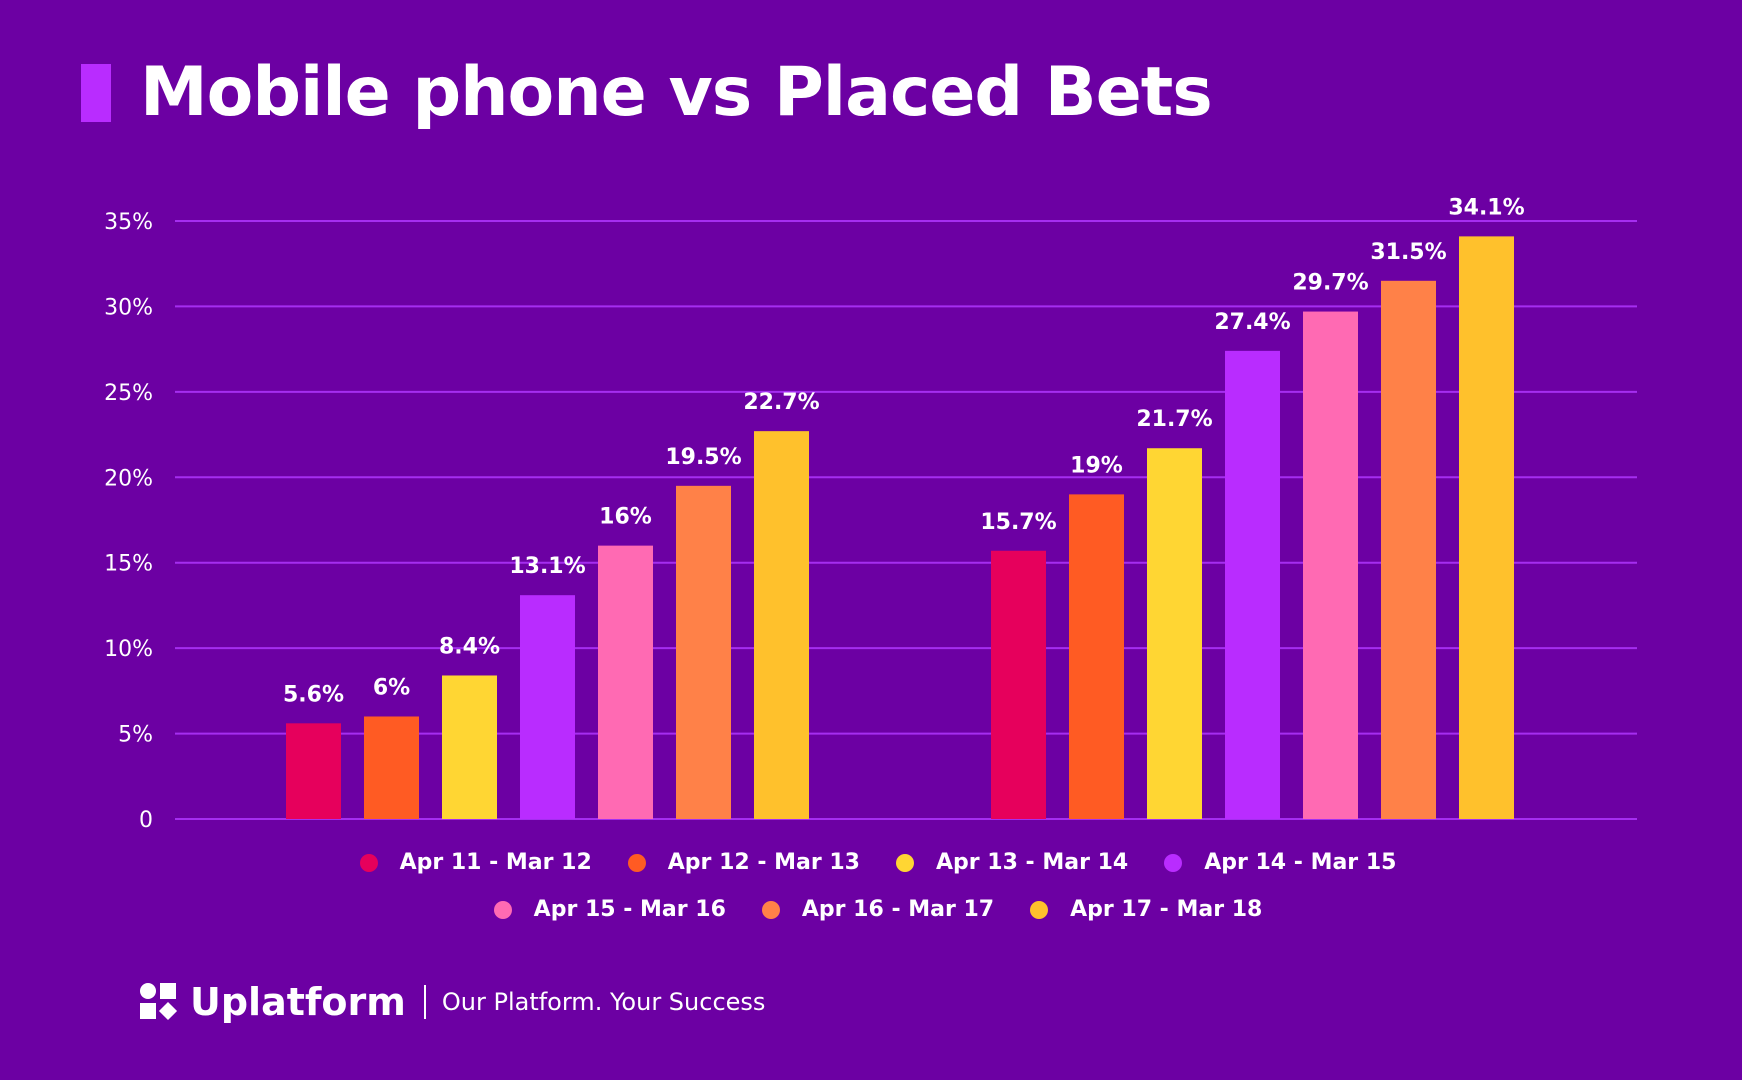 Image resolution: width=1742 pixels, height=1080 pixels. What do you see at coordinates (469, 646) in the screenshot?
I see `bar-value-label: 8.4%` at bounding box center [469, 646].